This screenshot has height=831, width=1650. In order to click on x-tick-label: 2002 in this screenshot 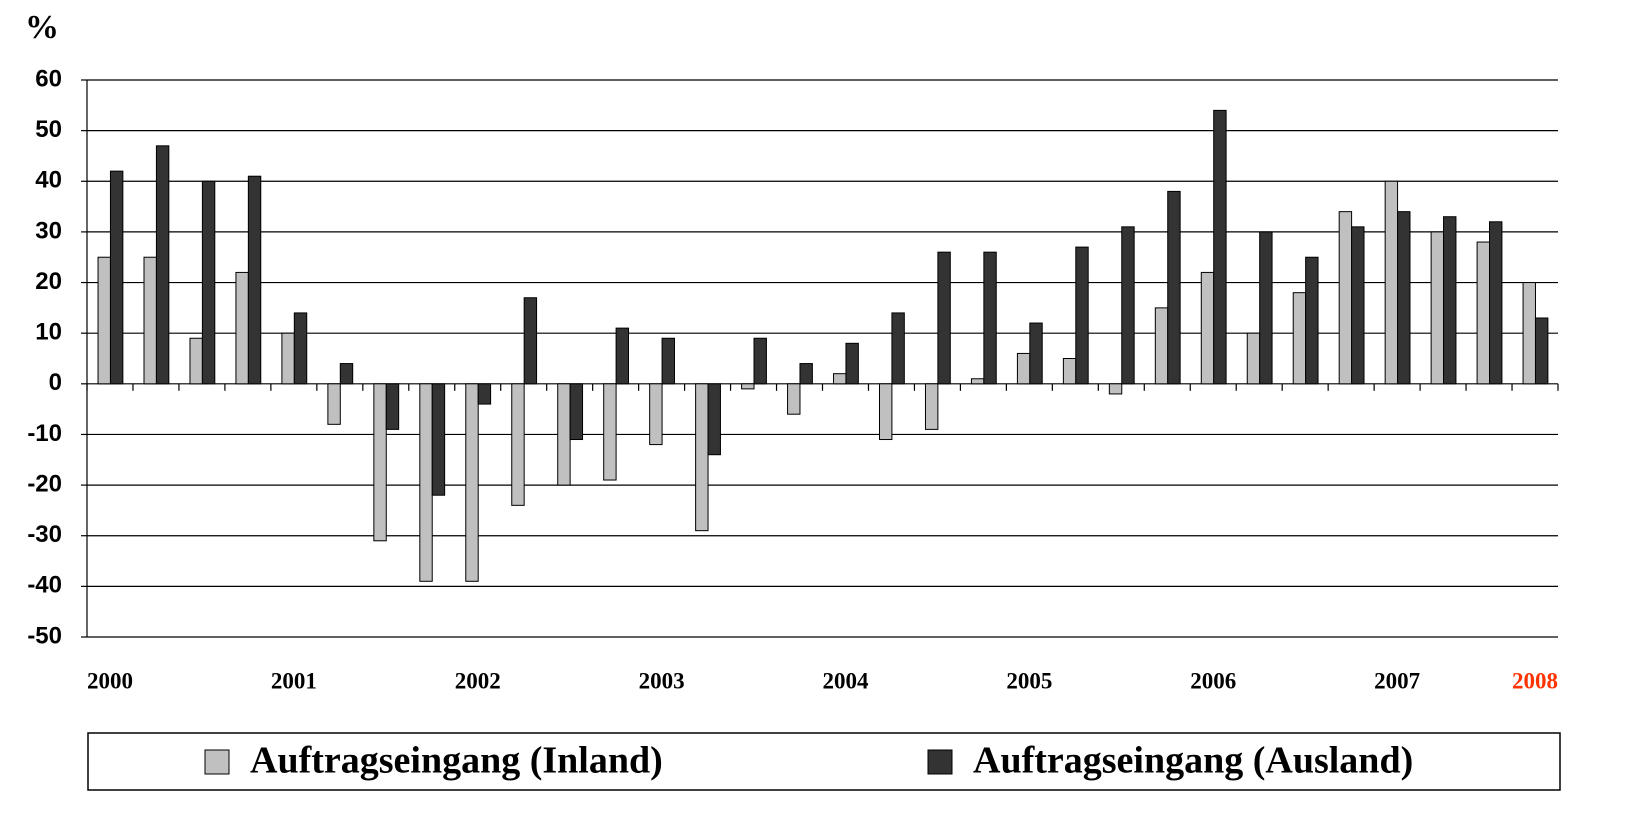, I will do `click(478, 680)`.